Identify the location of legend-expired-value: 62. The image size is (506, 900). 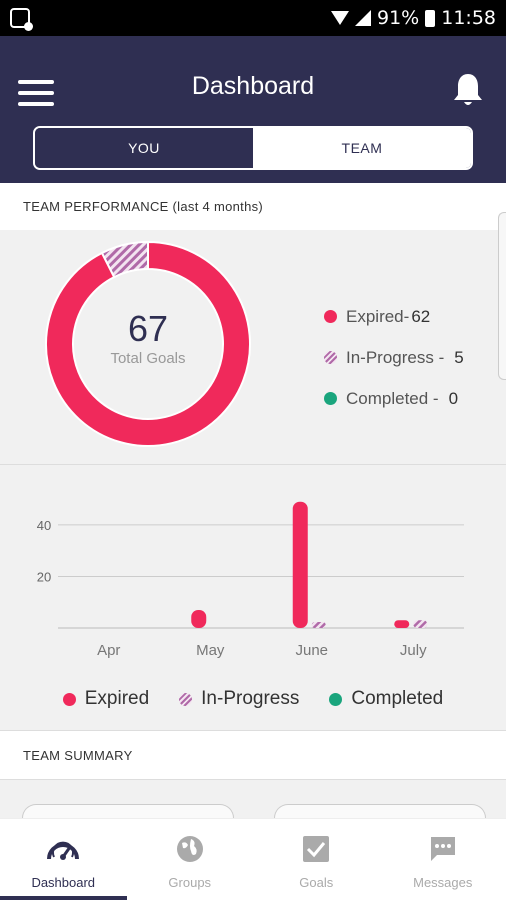
(421, 316).